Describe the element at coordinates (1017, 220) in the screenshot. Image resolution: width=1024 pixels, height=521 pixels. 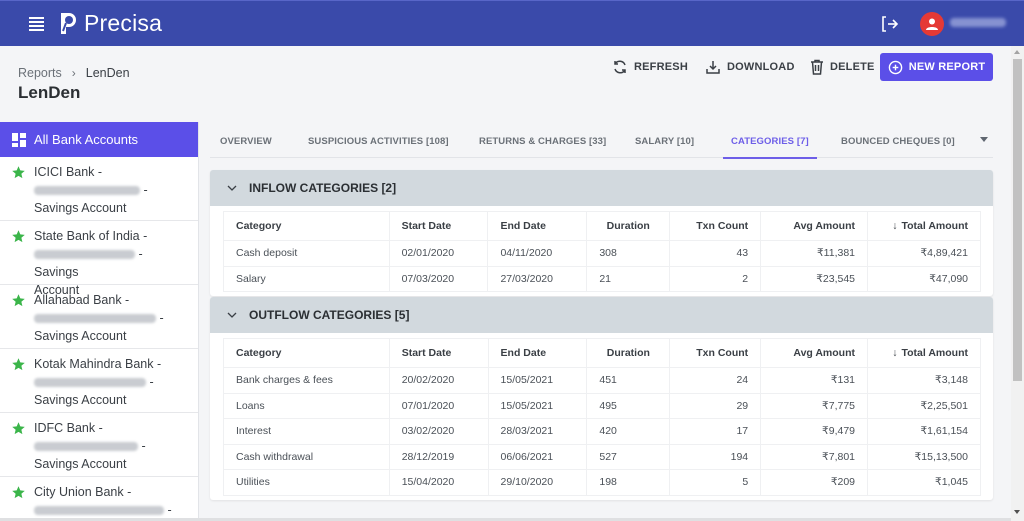
I see `scrollbar-thumb` at that location.